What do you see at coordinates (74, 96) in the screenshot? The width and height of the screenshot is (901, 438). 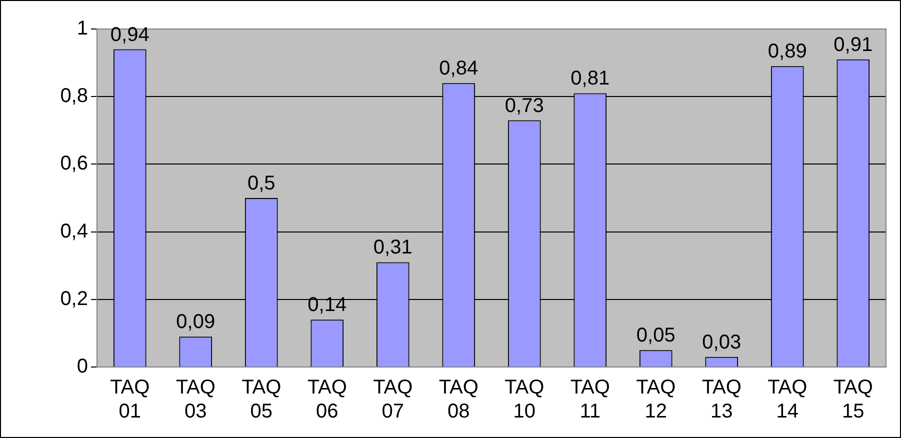 I see `y-tick-label: 0,8` at bounding box center [74, 96].